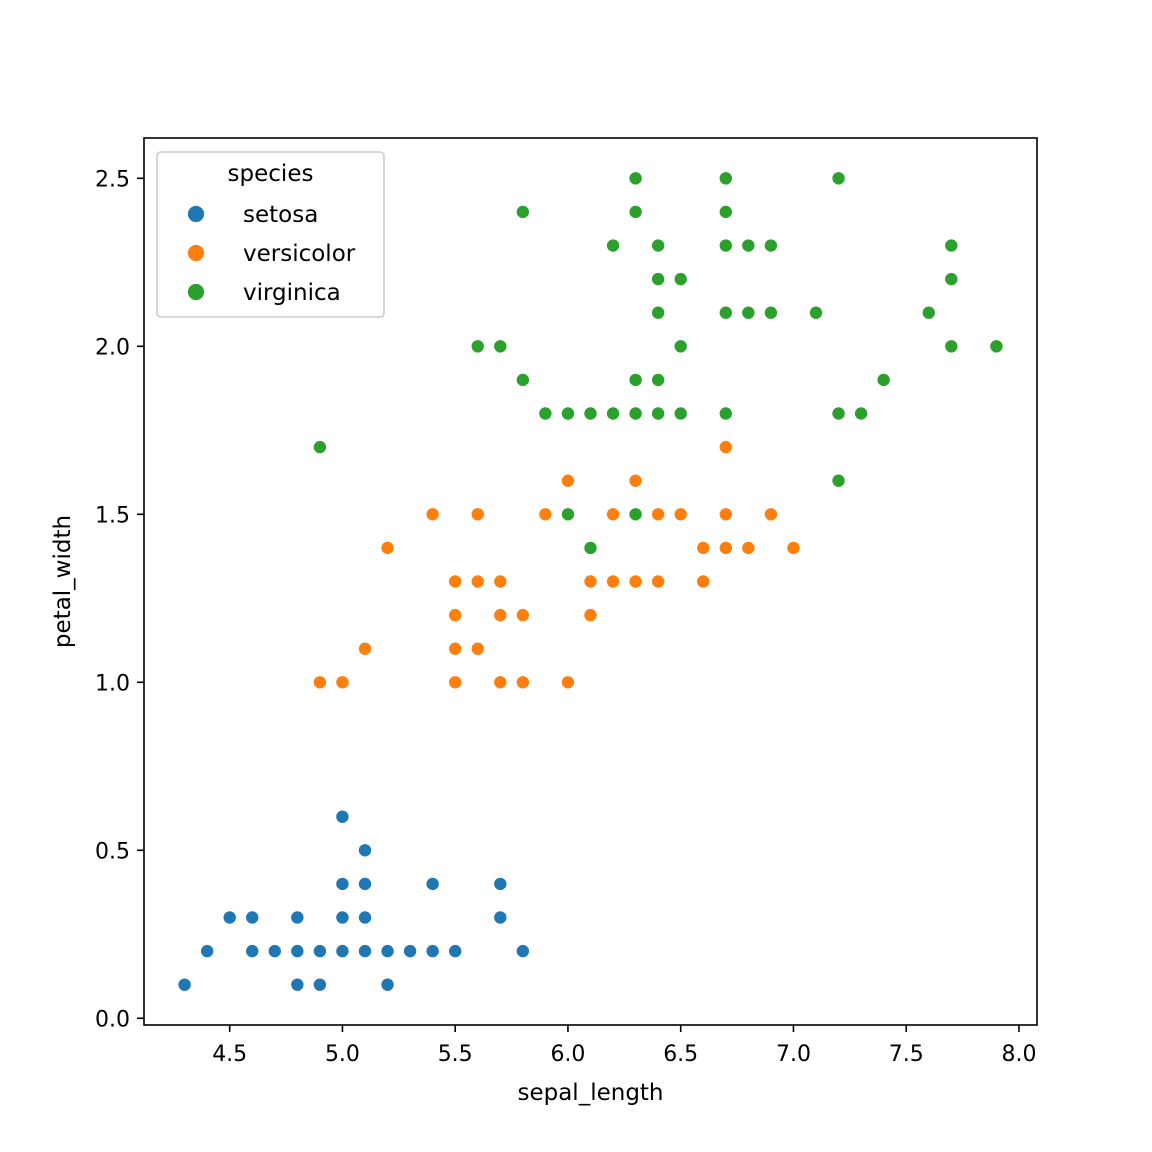  What do you see at coordinates (299, 254) in the screenshot?
I see `legend-label-versicolor: versicolor` at bounding box center [299, 254].